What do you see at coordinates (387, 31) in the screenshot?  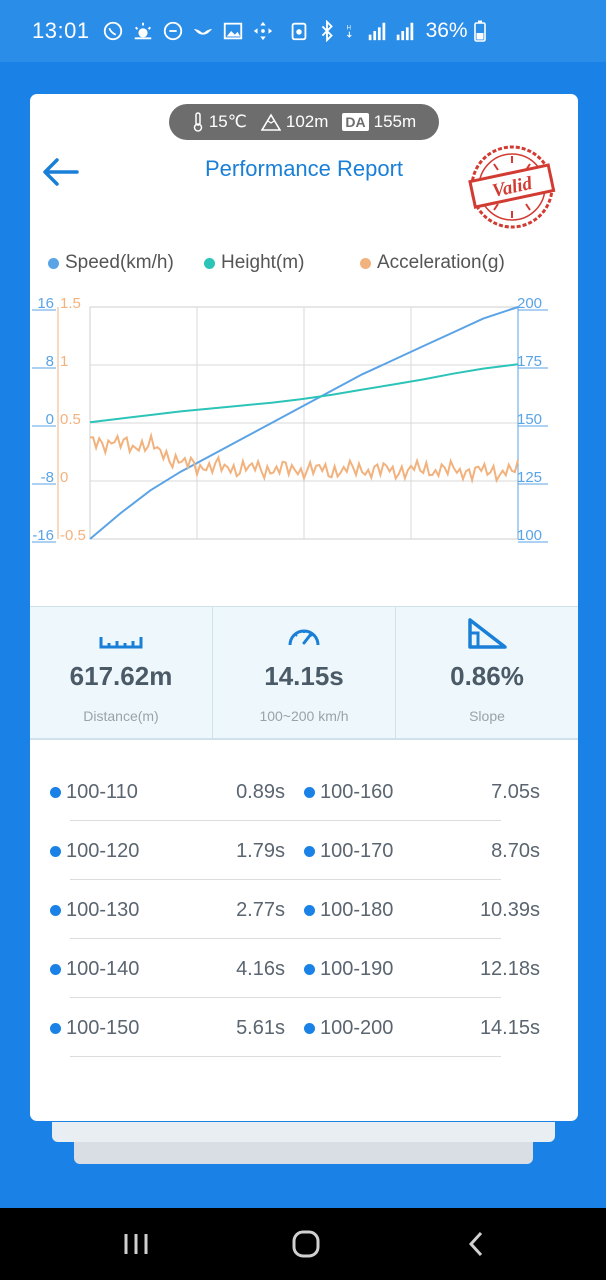 I see `system-icons: H 36%` at bounding box center [387, 31].